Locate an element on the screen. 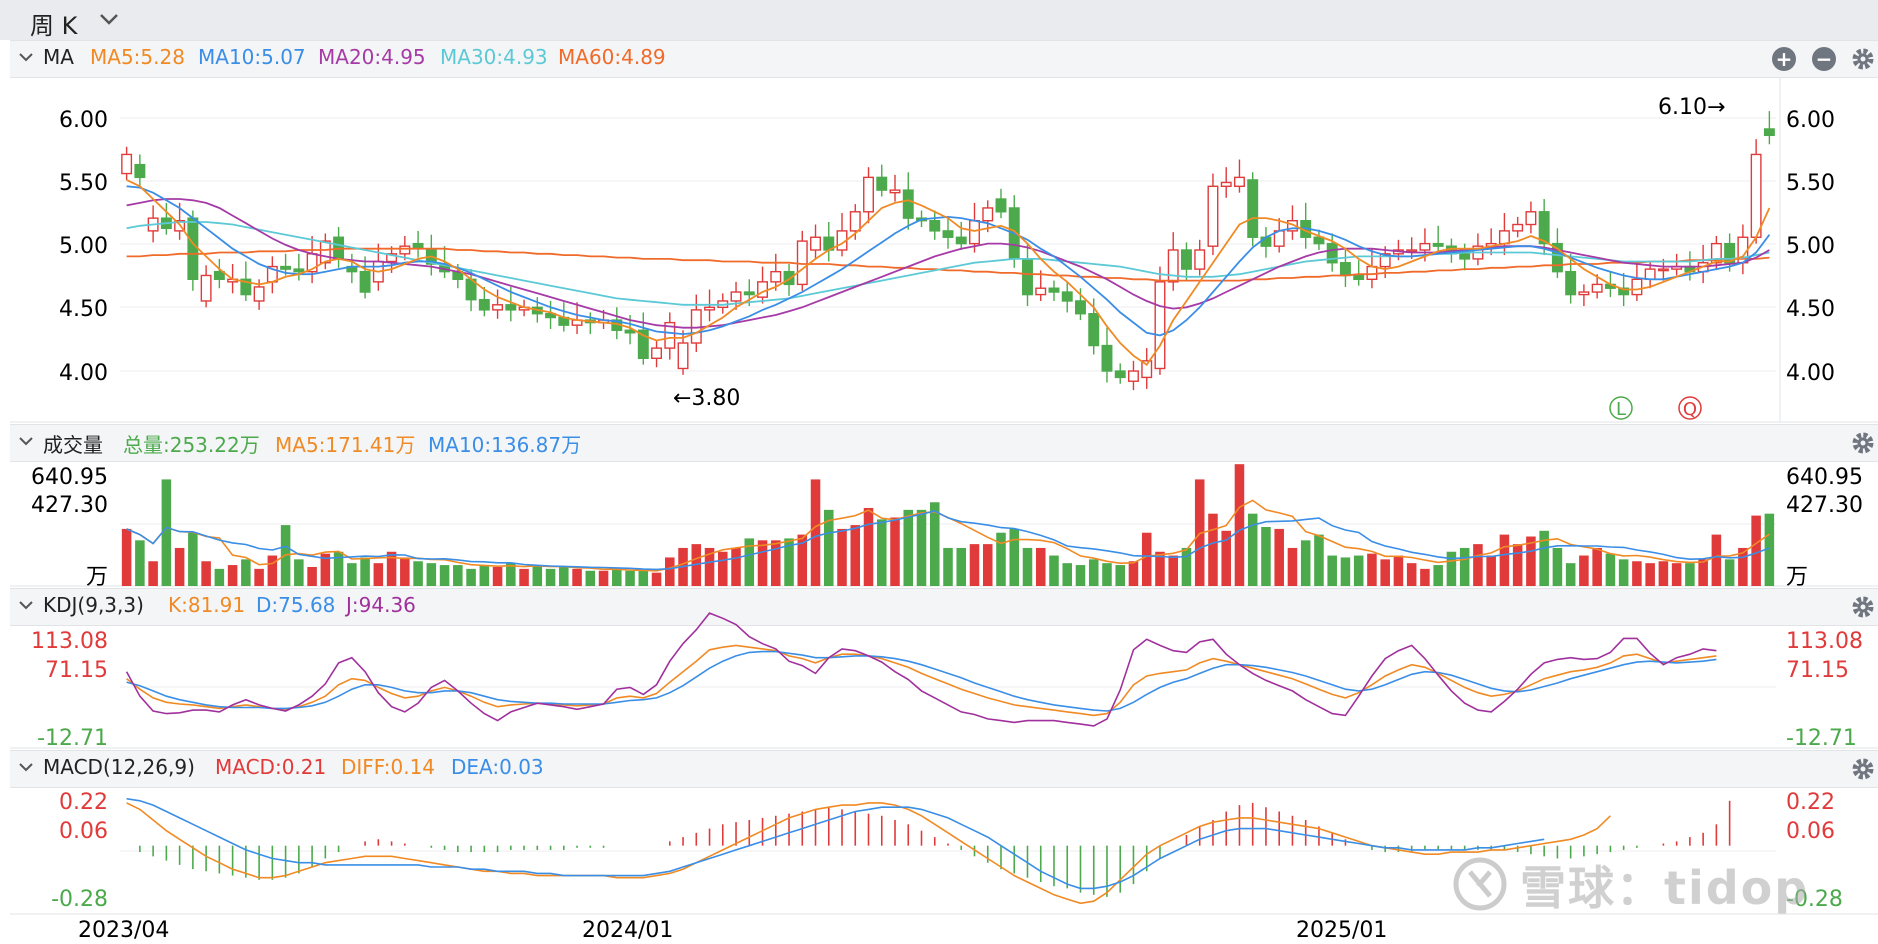  ma30-line is located at coordinates (948, 263).